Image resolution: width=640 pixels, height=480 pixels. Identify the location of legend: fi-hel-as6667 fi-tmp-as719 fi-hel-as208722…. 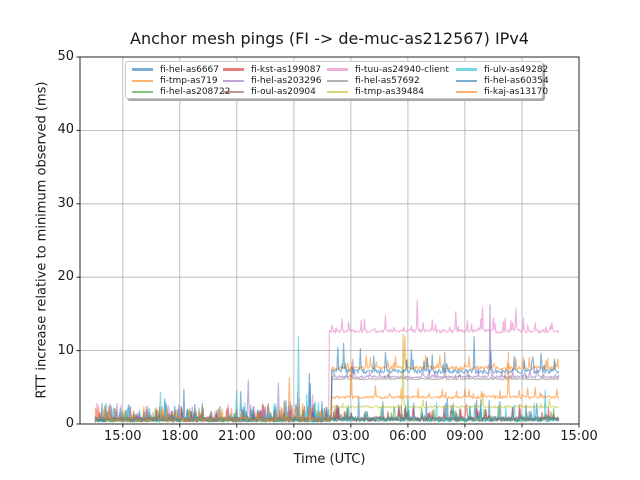
(337, 80).